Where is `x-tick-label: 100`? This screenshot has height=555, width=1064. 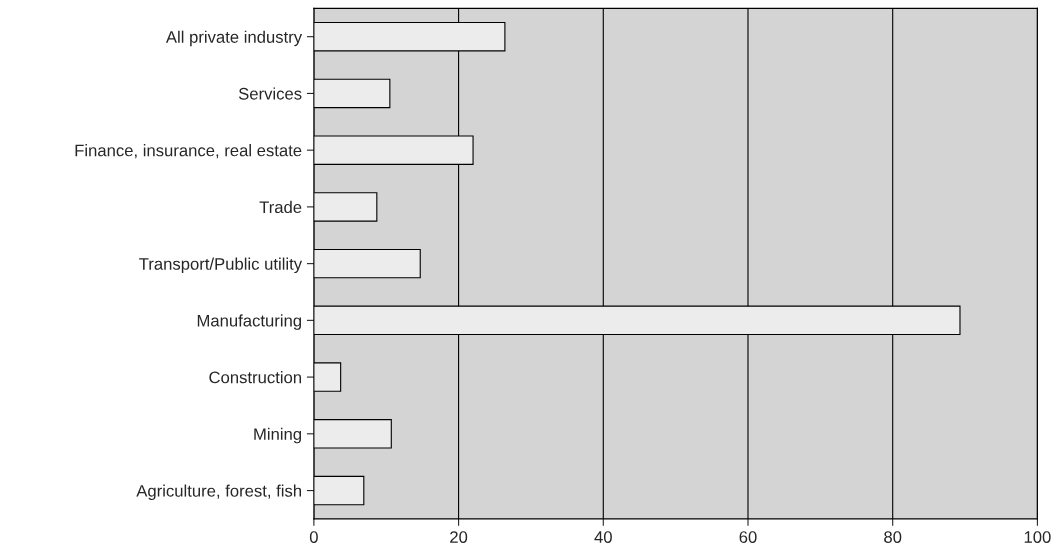 x-tick-label: 100 is located at coordinates (1037, 537).